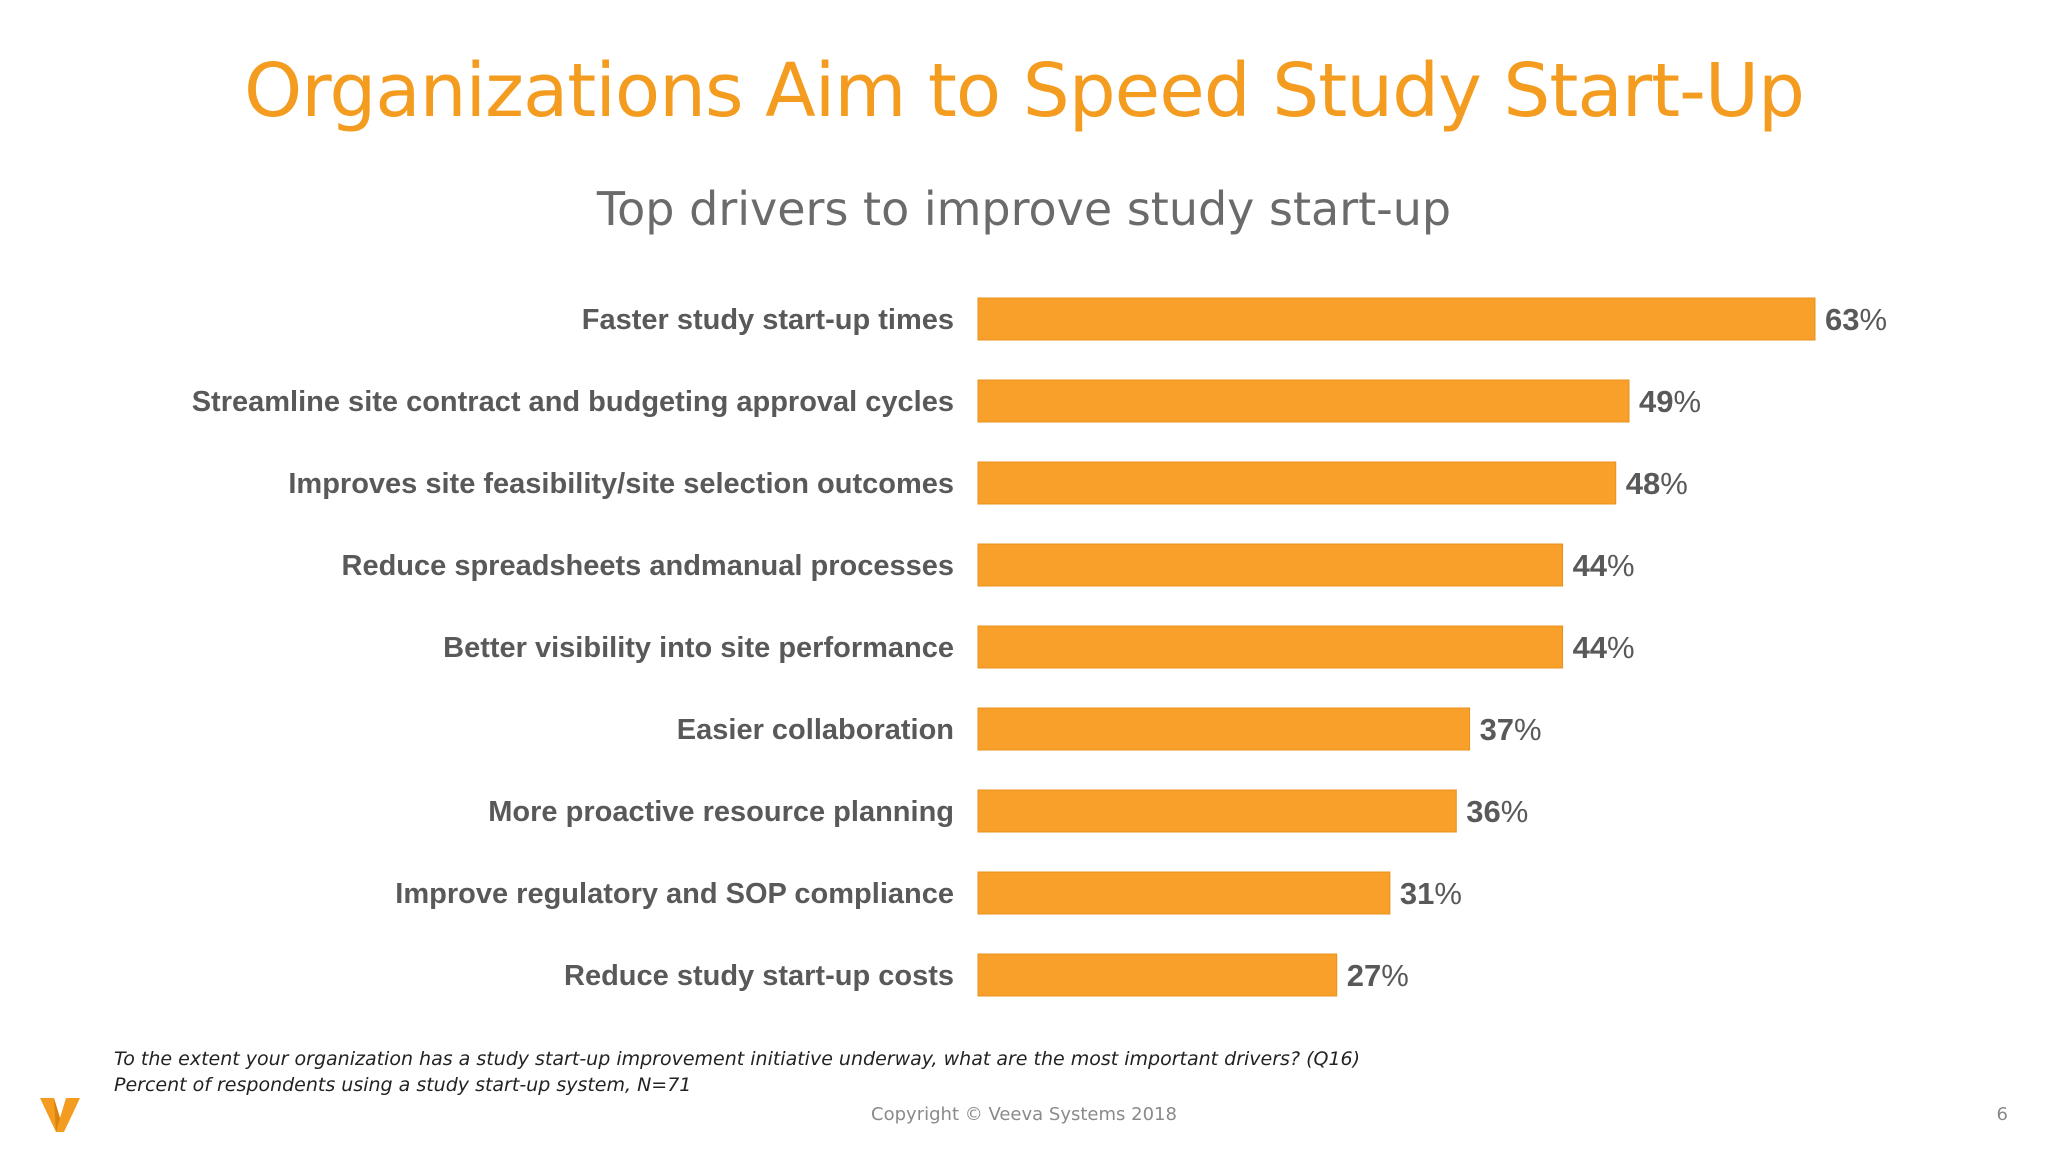 This screenshot has width=2048, height=1152. What do you see at coordinates (815, 730) in the screenshot?
I see `category-label: Easier collaboration` at bounding box center [815, 730].